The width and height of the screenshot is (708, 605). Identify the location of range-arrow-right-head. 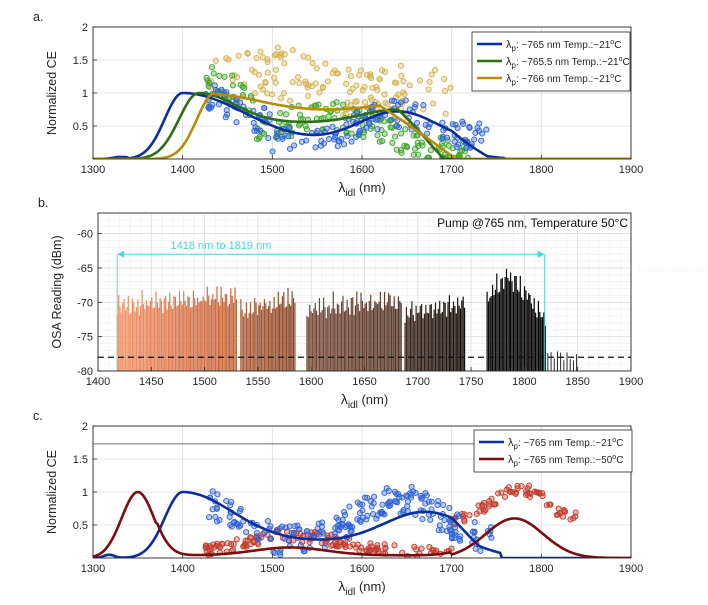
(541, 254).